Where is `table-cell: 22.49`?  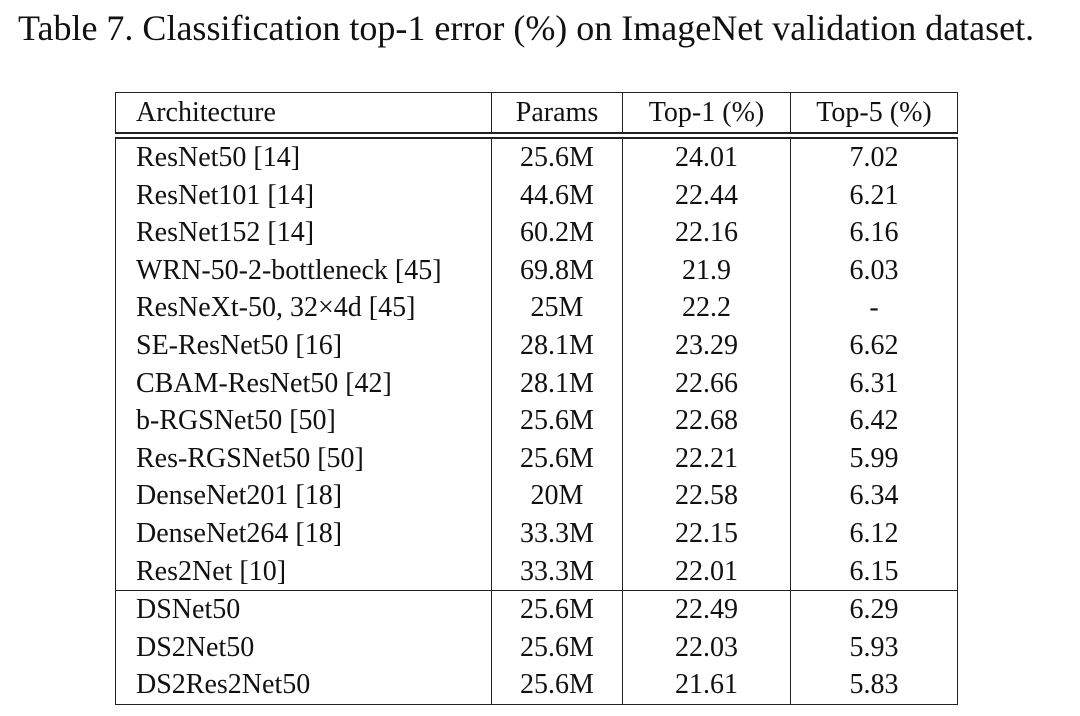
table-cell: 22.49 is located at coordinates (706, 609).